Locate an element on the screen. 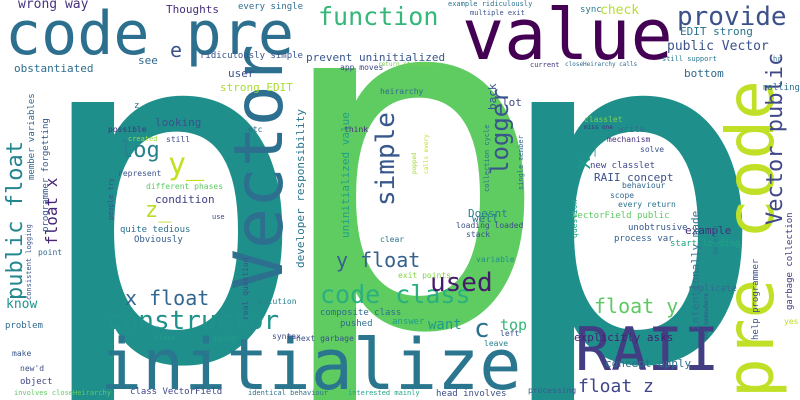 This screenshot has height=400, width=800. word-cloud-word: loading loaded is located at coordinates (490, 225).